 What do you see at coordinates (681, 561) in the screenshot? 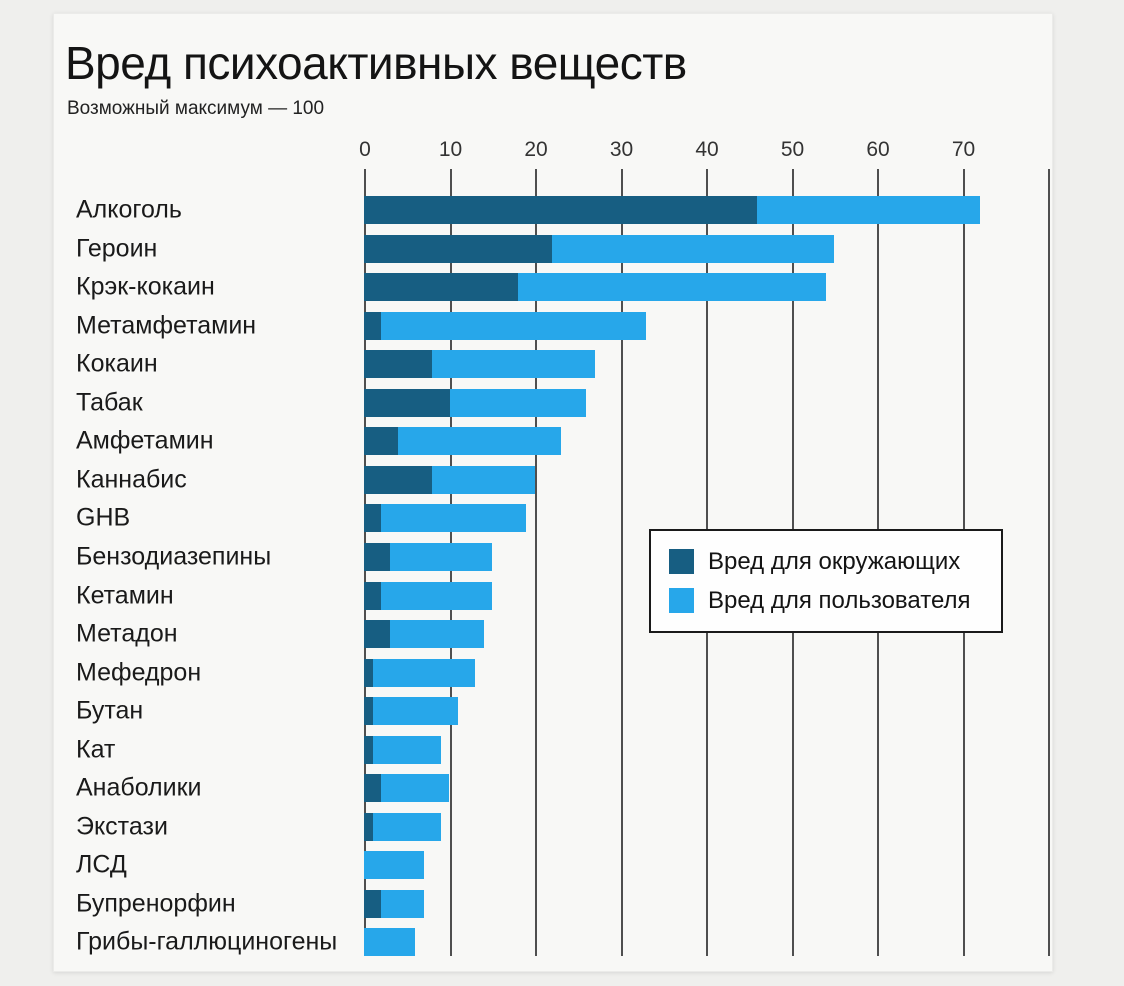
I see `legend-swatch-dark-icon` at bounding box center [681, 561].